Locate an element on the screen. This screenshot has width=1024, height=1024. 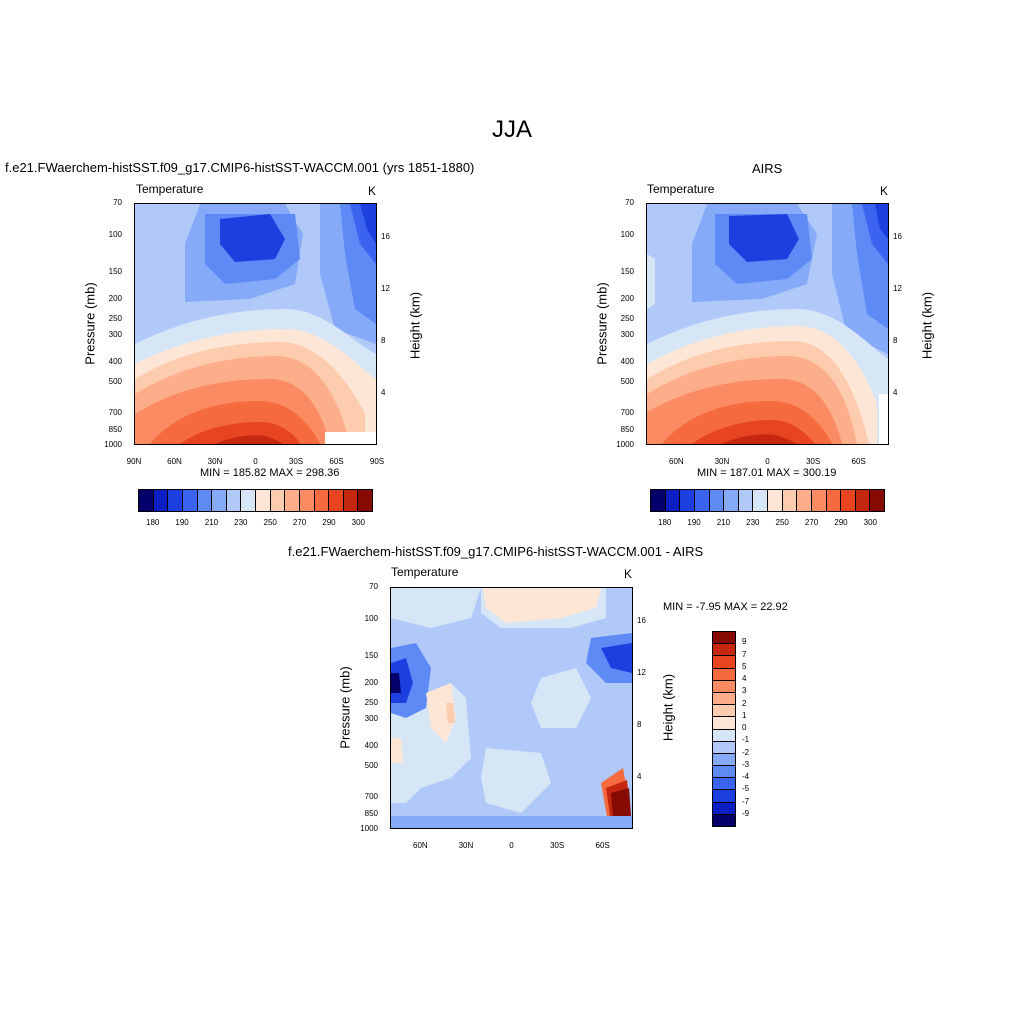
panel1-xtick-label: 90N is located at coordinates (134, 461).